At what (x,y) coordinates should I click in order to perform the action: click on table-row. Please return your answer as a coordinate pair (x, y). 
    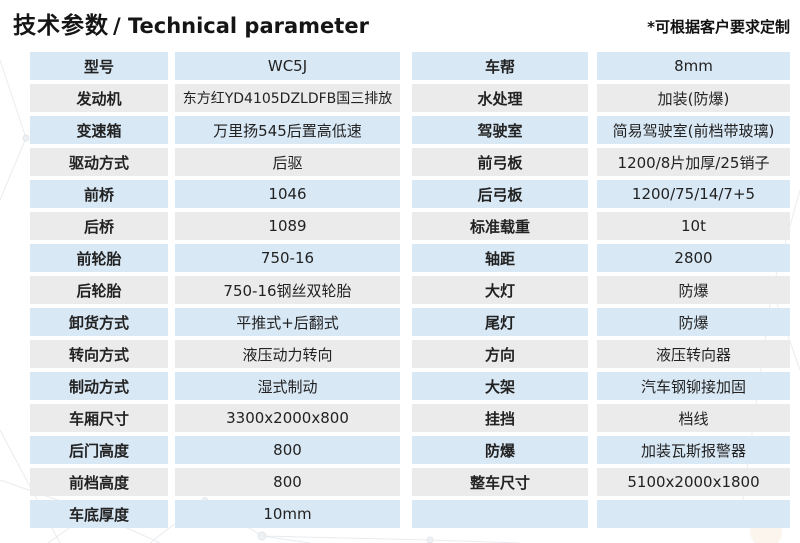
    Looking at the image, I should click on (601, 514).